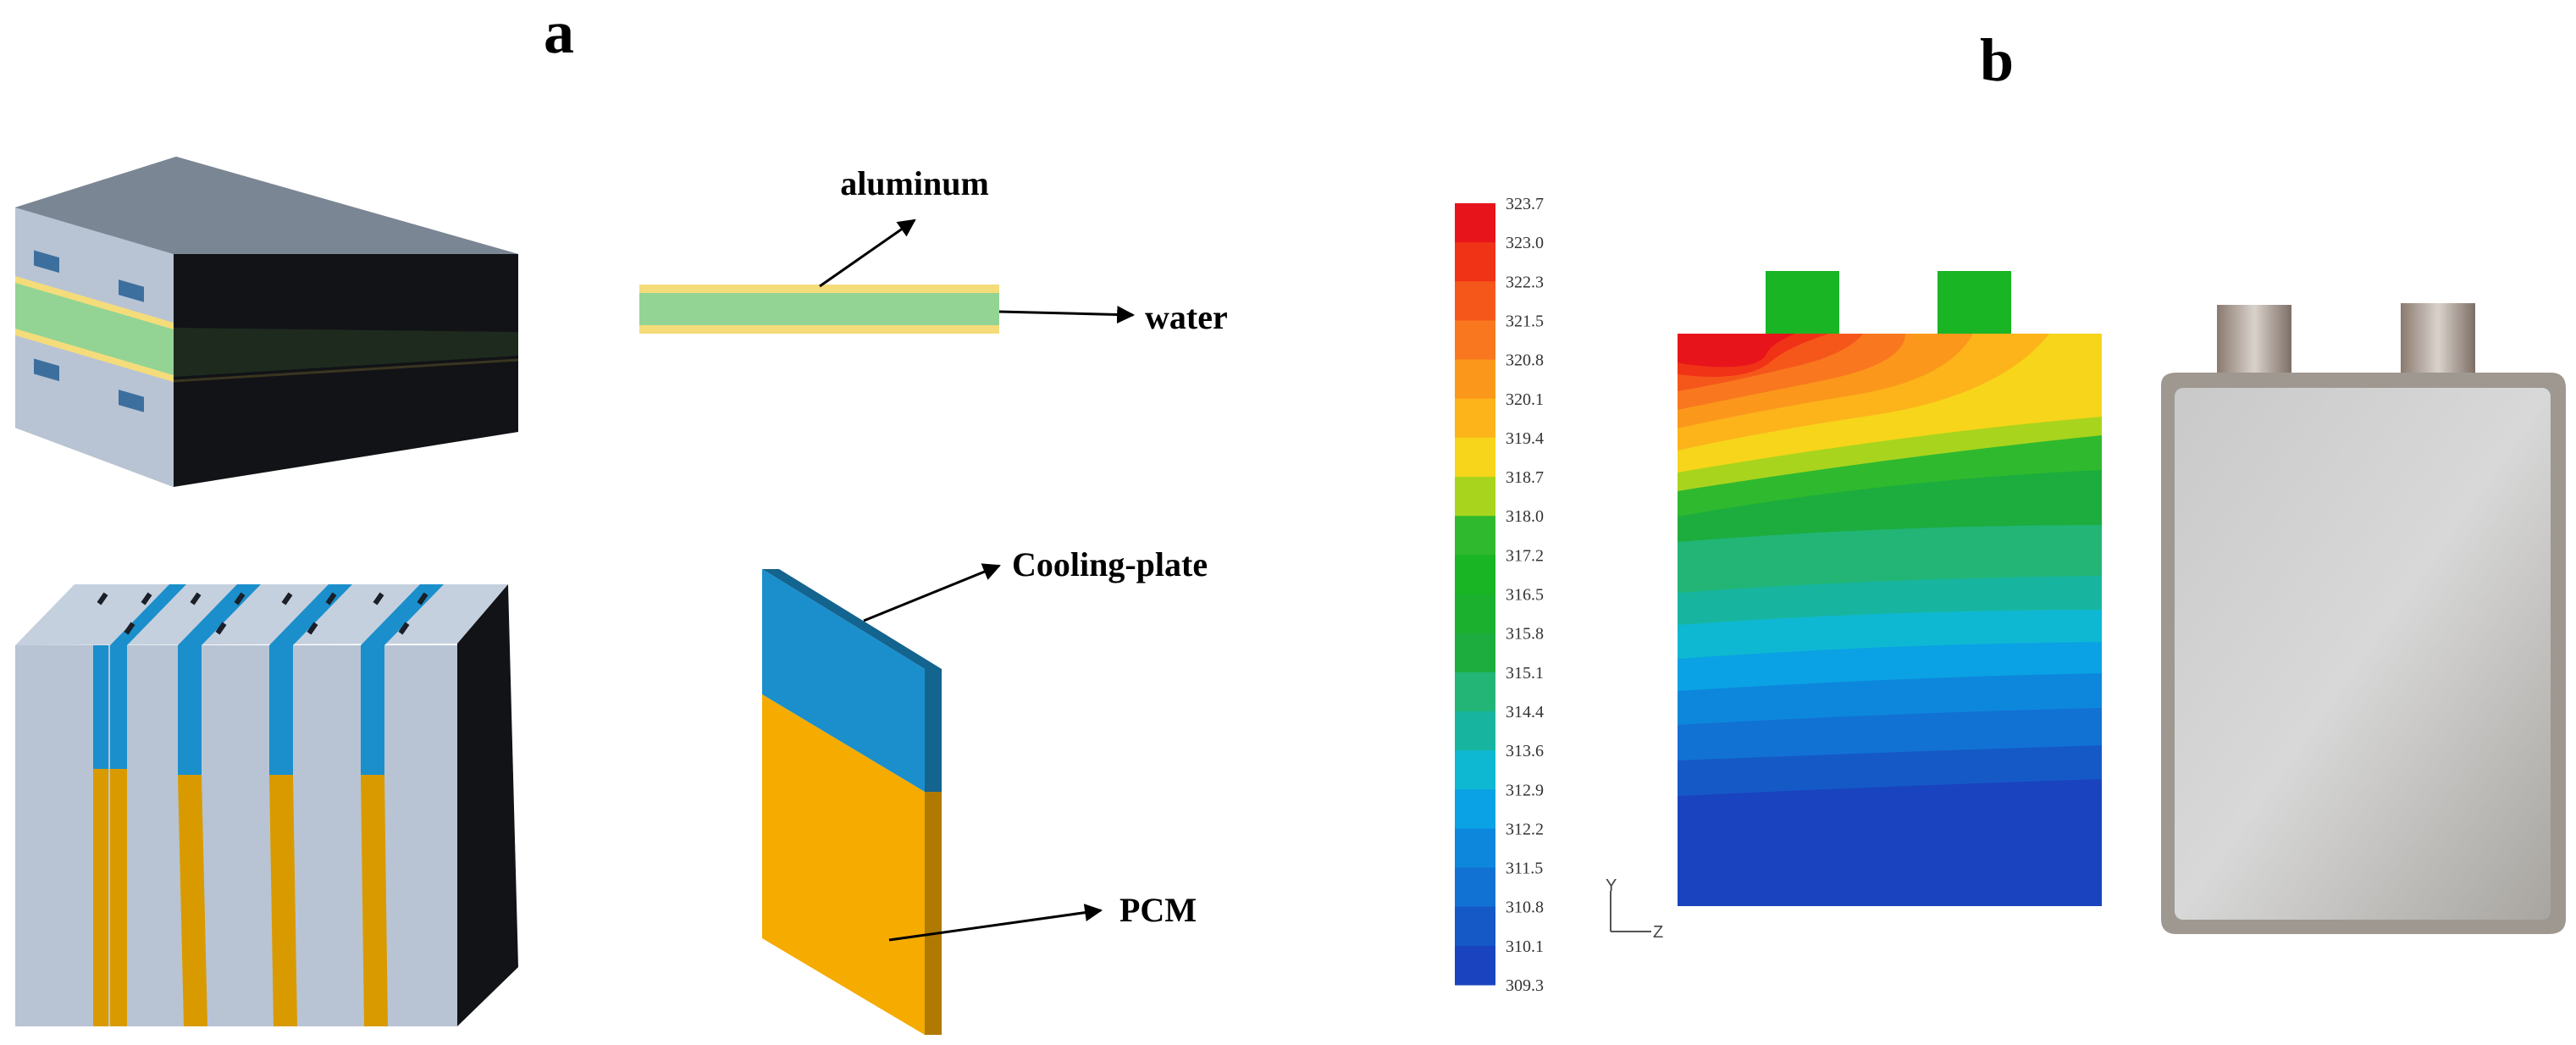  Describe the element at coordinates (1525, 321) in the screenshot. I see `colorbar-tick-label: 321.5` at that location.